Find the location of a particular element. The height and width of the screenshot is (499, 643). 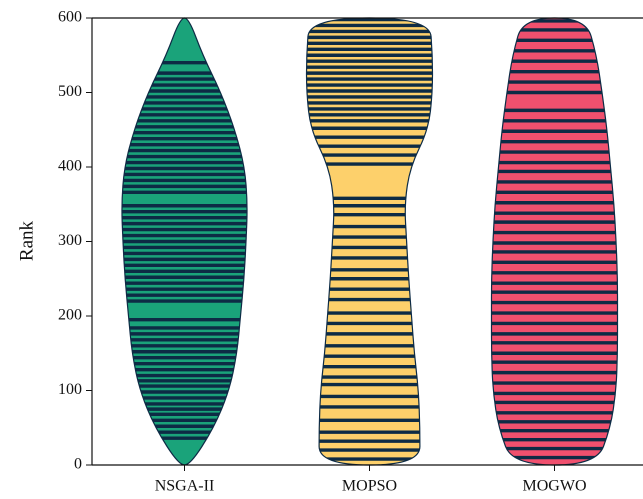

y-tick-label: 100 is located at coordinates (70, 389).